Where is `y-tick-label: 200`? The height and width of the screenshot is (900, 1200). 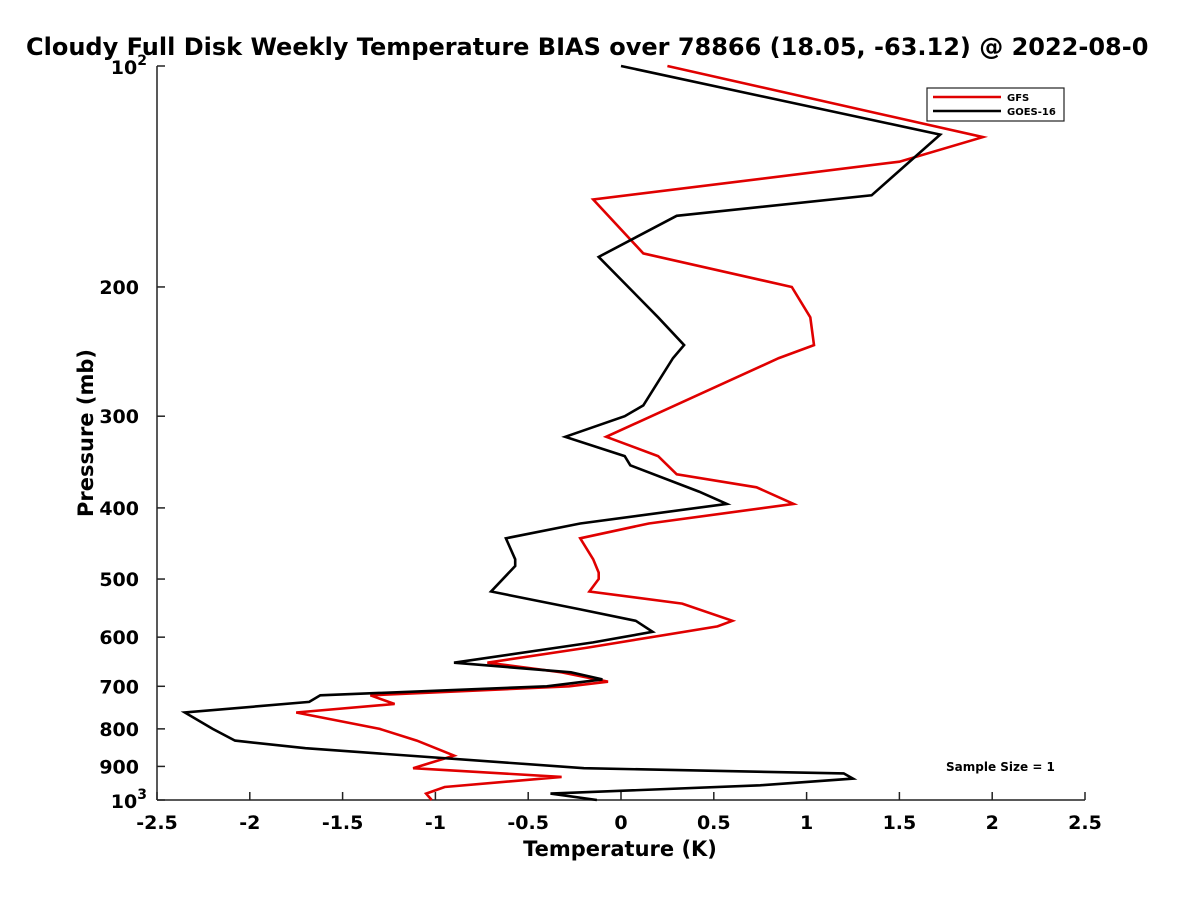
y-tick-label: 200 is located at coordinates (119, 288).